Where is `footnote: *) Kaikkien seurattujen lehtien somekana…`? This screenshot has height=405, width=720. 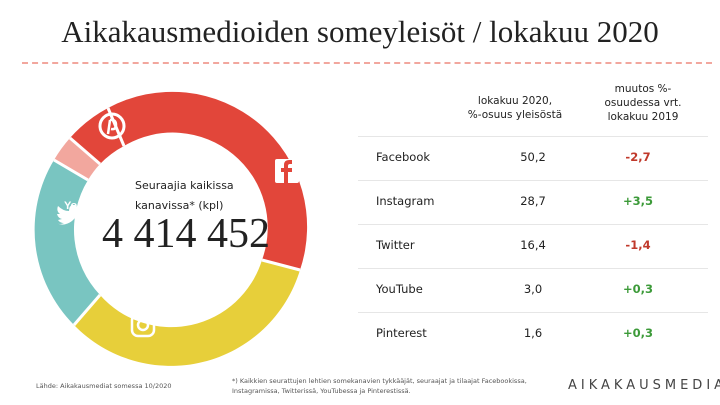 footnote: *) Kaikkien seurattujen lehtien somekana… is located at coordinates (379, 386).